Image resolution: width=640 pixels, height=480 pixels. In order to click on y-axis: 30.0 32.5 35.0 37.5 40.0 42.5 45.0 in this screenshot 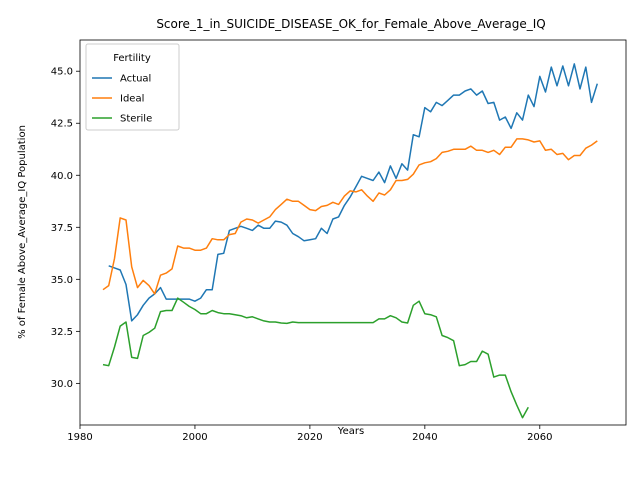, I will do `click(65, 228)`.